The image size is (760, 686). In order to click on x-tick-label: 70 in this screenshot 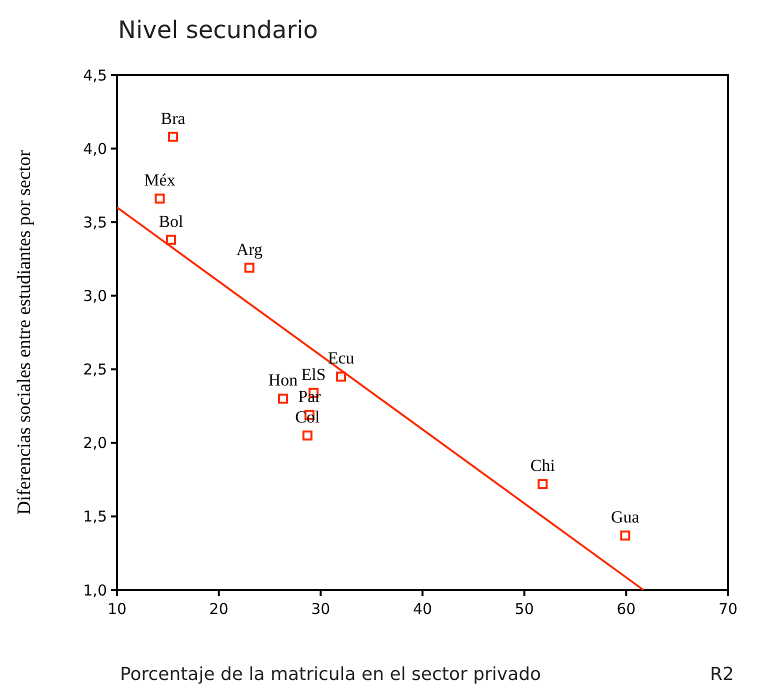, I will do `click(728, 609)`.